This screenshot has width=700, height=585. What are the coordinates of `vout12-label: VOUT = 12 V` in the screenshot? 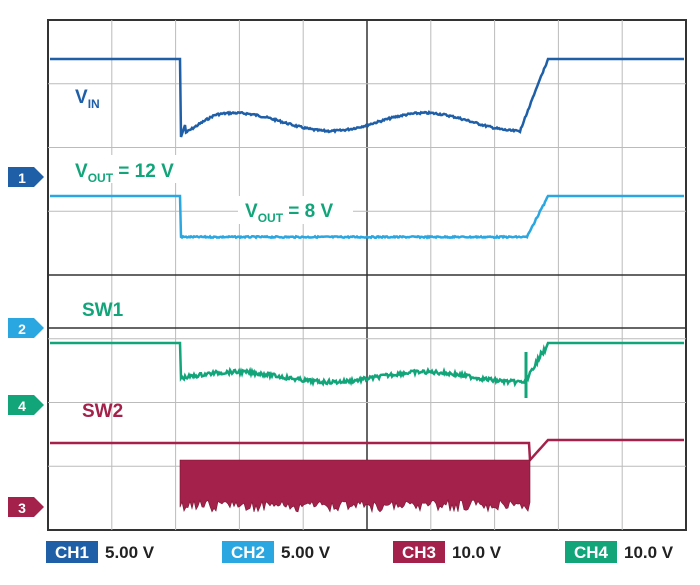 It's located at (124, 173).